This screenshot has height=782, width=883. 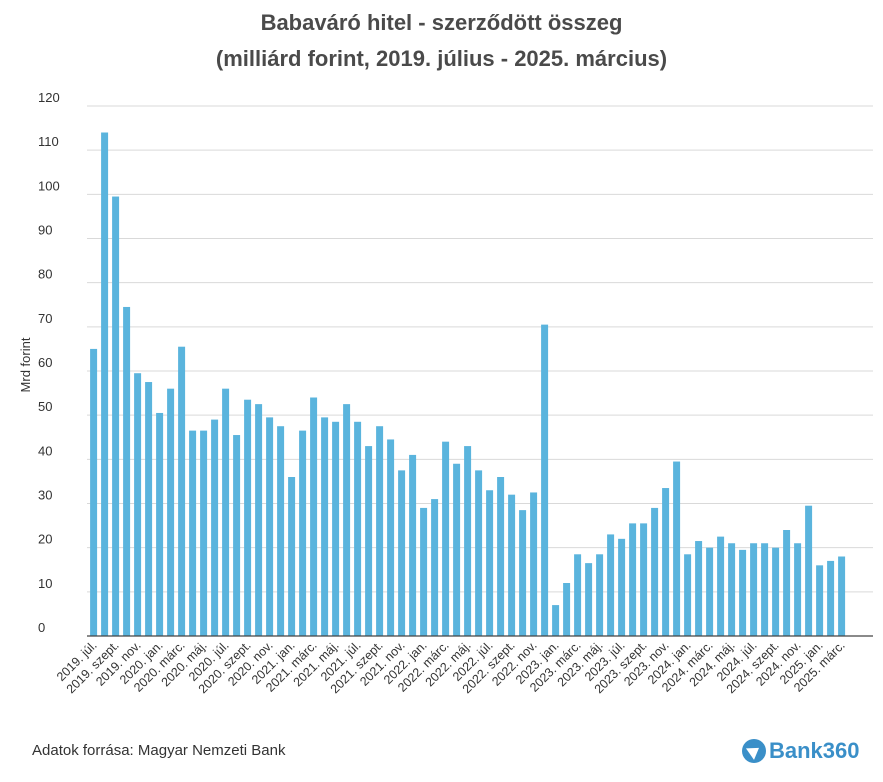 I want to click on y-tick-label: 60, so click(x=45, y=362).